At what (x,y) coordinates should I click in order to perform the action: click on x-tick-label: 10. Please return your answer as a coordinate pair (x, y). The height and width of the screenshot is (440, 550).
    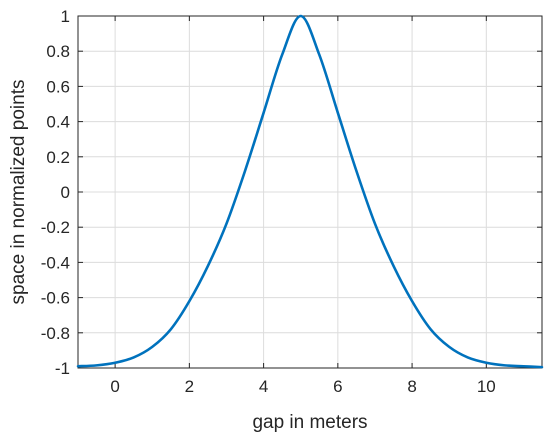
    Looking at the image, I should click on (486, 386).